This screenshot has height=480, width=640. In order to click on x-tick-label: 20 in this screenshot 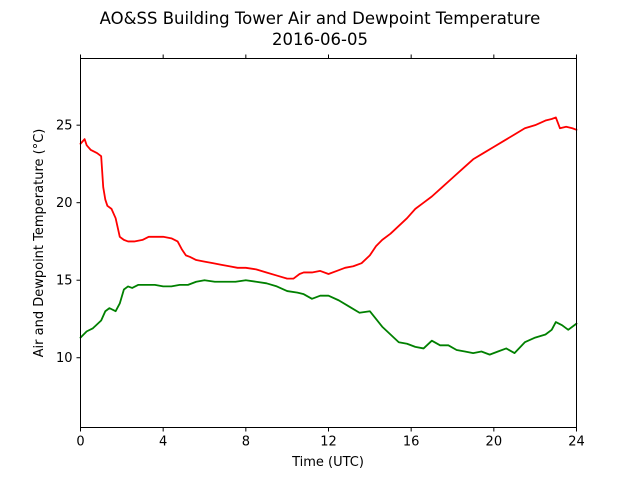, I will do `click(494, 442)`.